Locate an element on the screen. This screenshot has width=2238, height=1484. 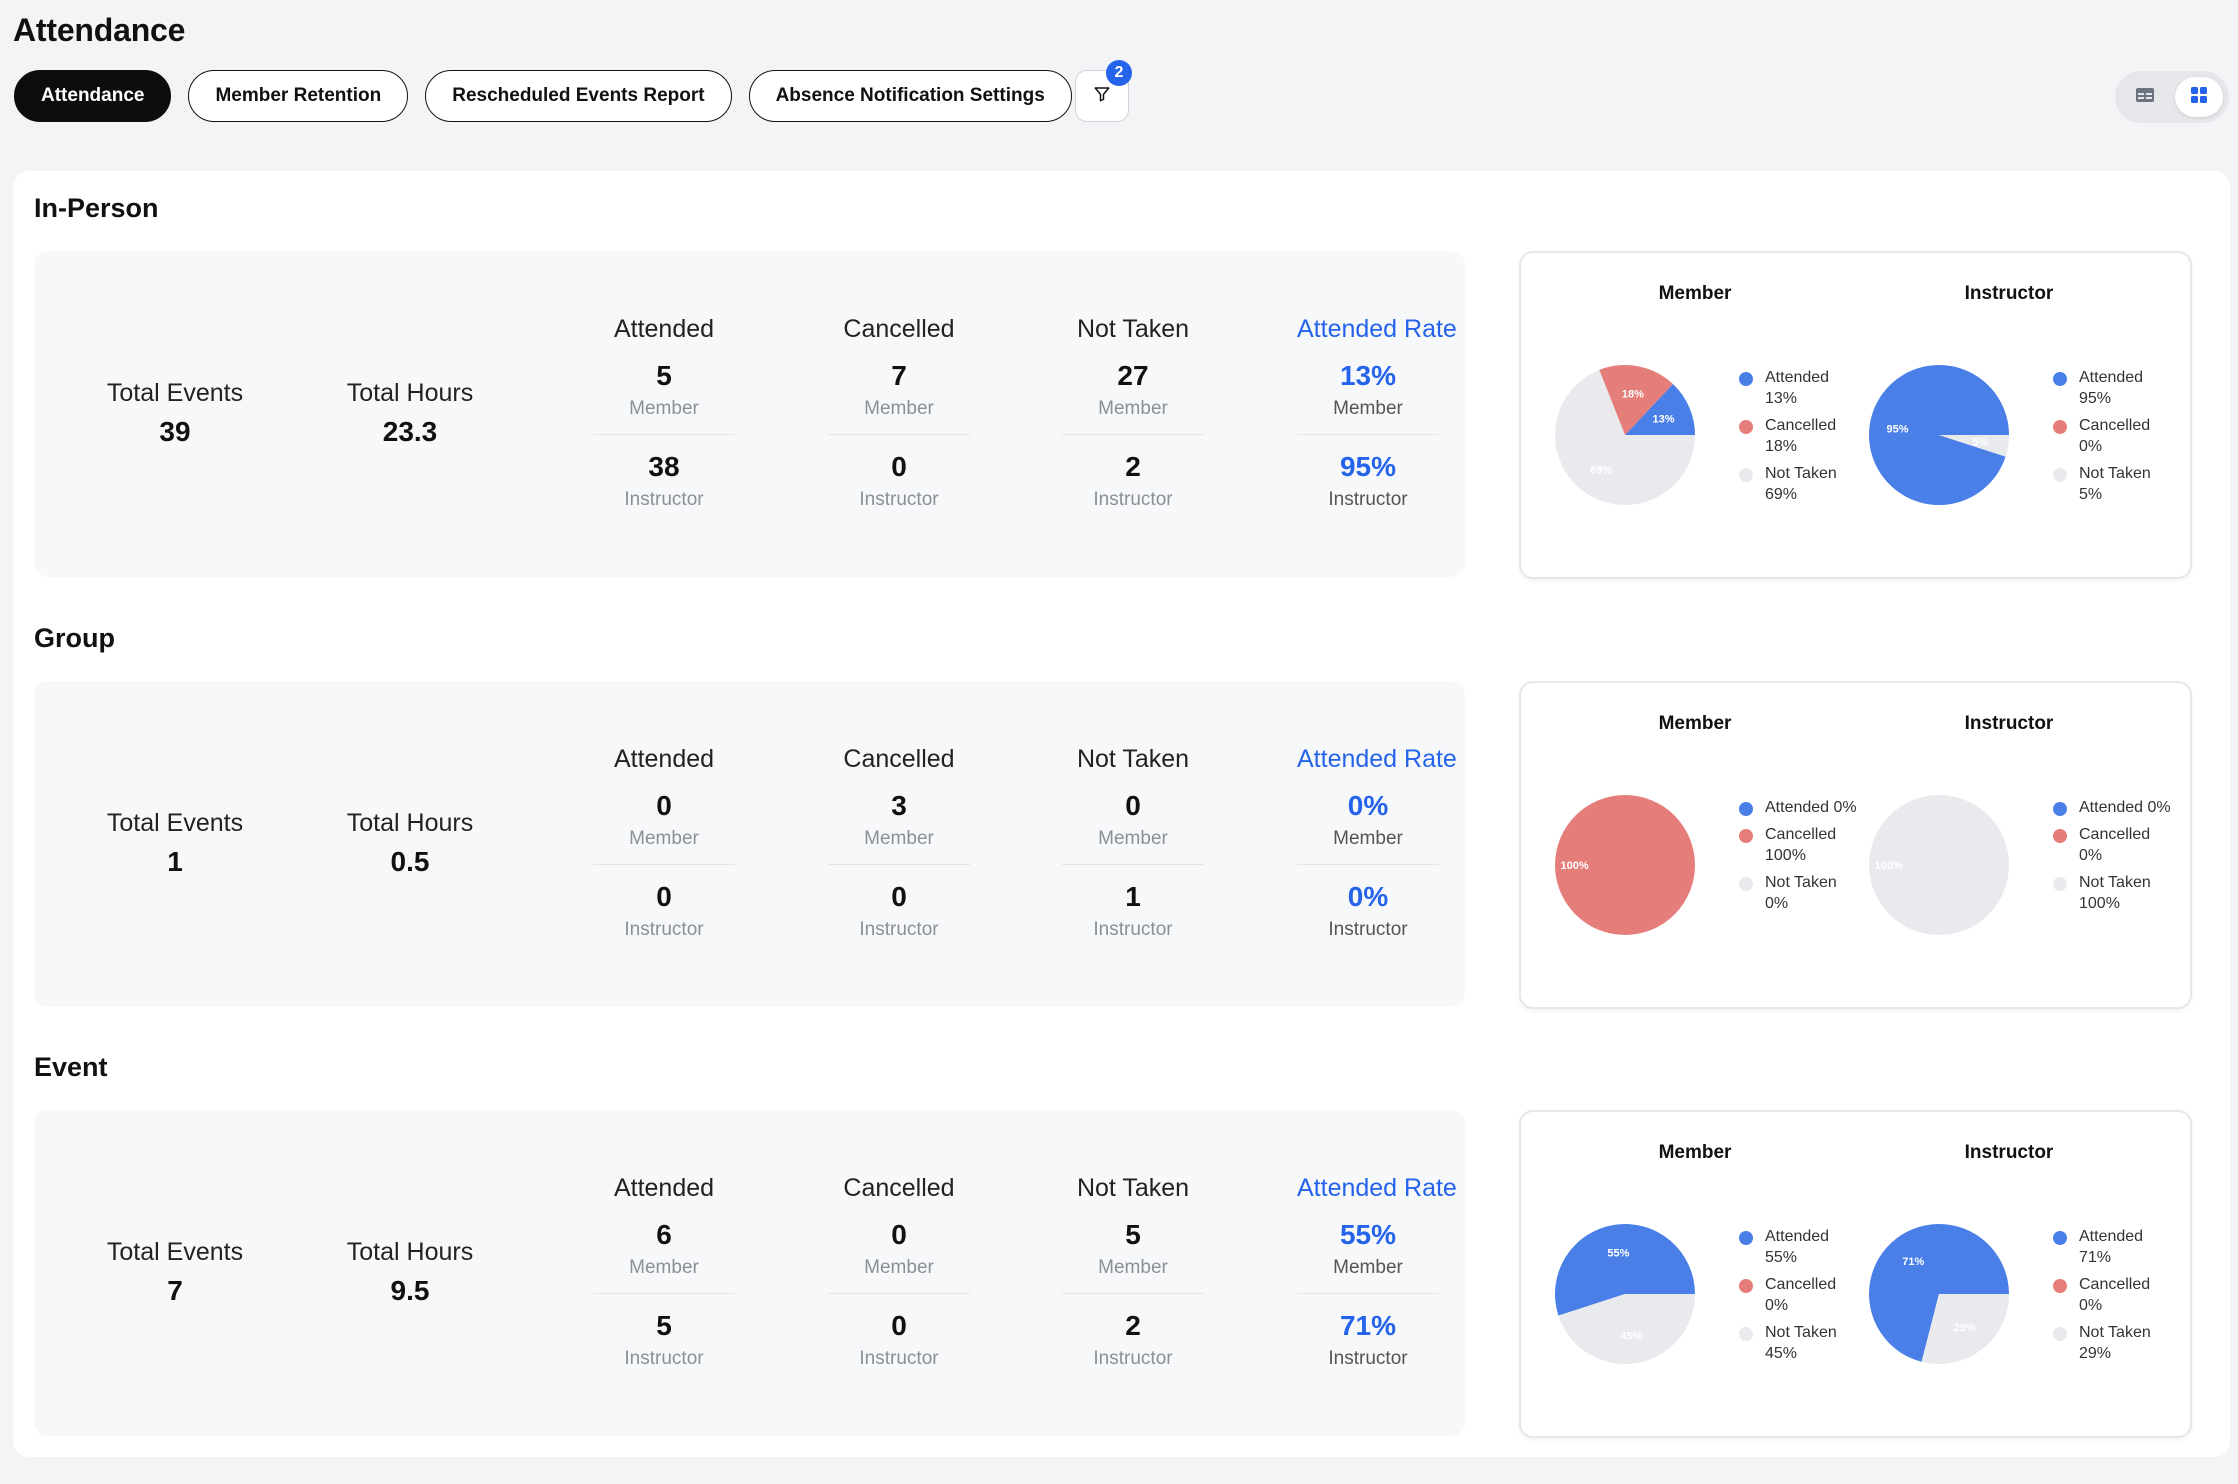
grid-view-button is located at coordinates (2199, 97).